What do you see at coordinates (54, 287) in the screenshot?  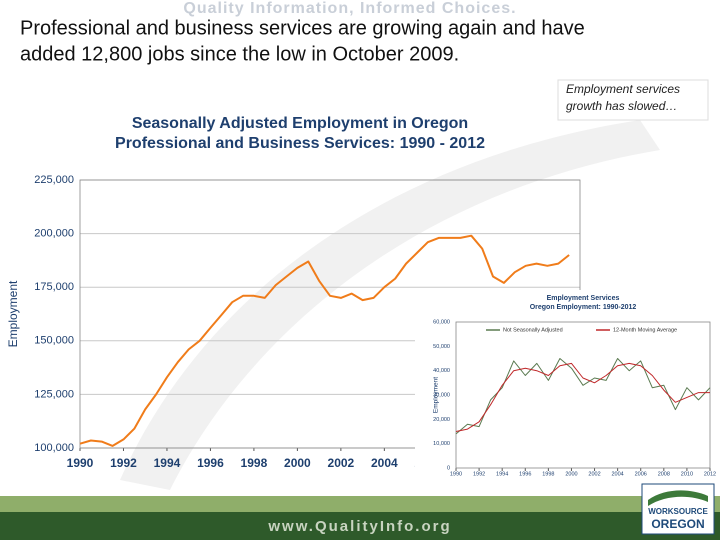 I see `y-tick-label: 175,000` at bounding box center [54, 287].